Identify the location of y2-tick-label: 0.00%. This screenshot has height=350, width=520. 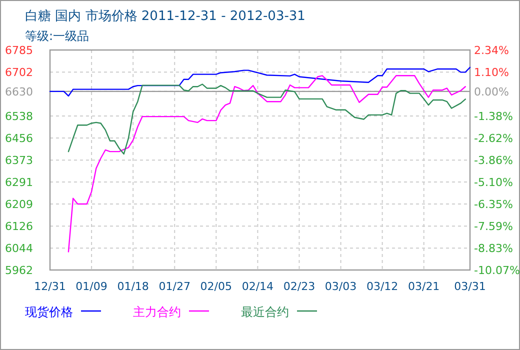
(491, 91).